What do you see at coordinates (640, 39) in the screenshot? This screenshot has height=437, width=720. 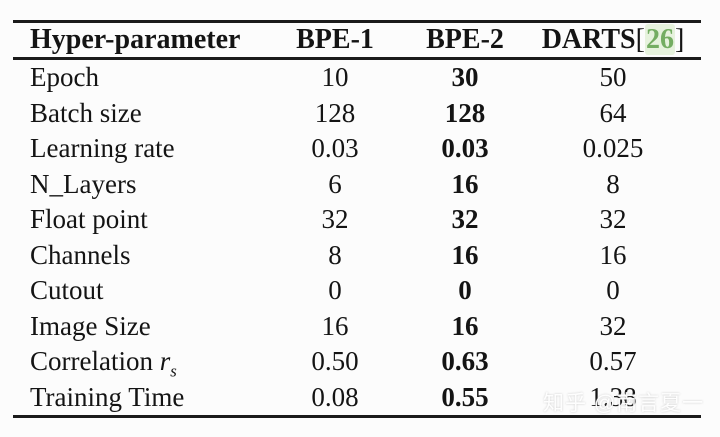 I see `citation-bracket-open: [` at bounding box center [640, 39].